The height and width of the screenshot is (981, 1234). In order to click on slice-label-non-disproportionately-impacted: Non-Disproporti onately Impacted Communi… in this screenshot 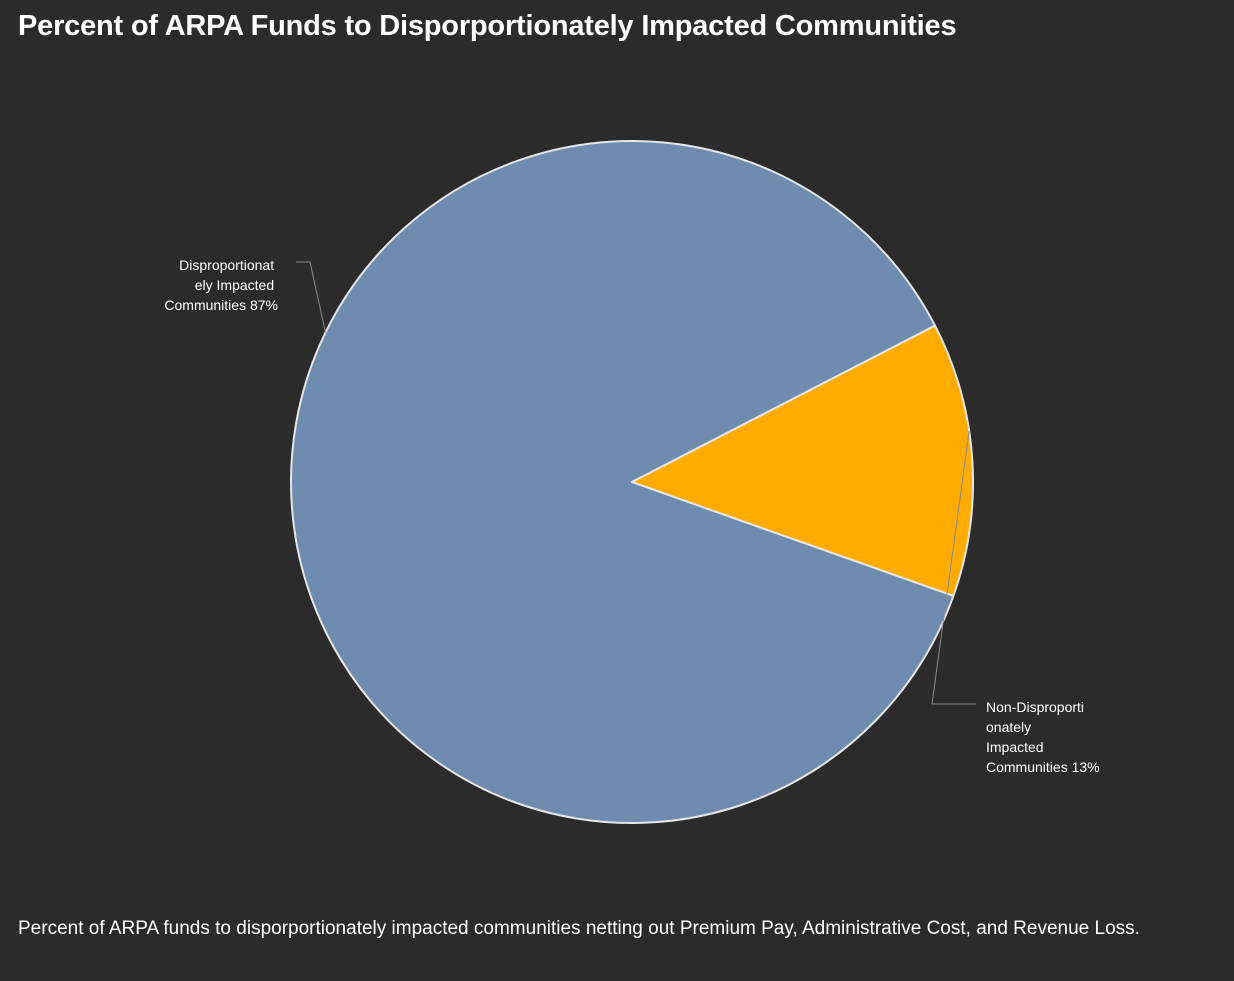, I will do `click(1043, 737)`.